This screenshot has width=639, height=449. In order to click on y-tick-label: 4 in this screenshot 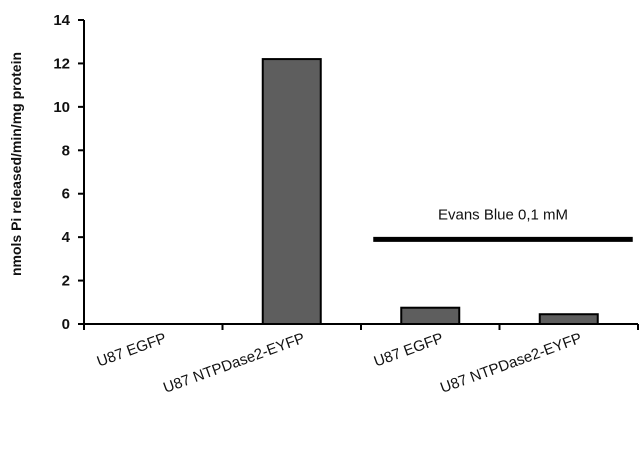, I will do `click(66, 237)`.